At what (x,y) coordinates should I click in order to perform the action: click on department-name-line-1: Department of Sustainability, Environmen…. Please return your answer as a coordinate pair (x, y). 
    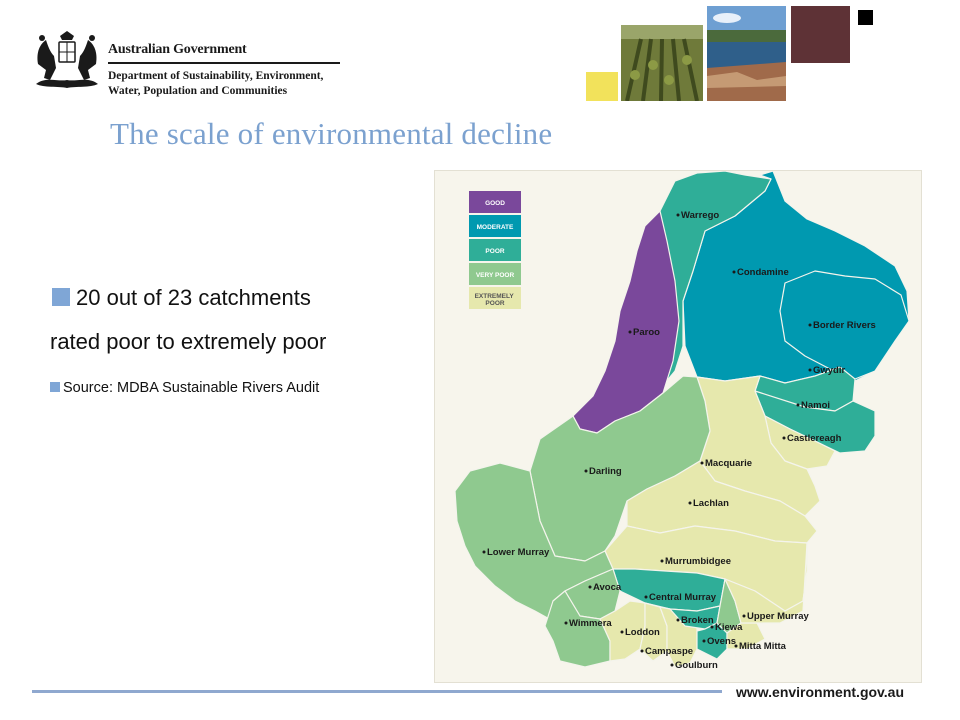
    Looking at the image, I should click on (216, 75).